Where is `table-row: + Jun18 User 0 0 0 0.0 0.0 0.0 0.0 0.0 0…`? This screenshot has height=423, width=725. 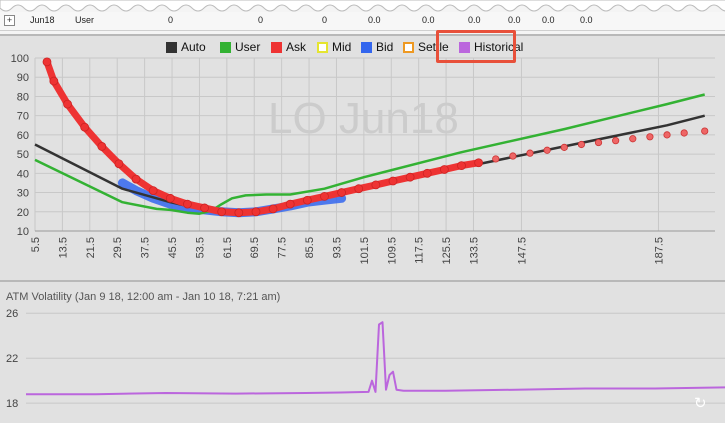 table-row: + Jun18 User 0 0 0 0.0 0.0 0.0 0.0 0.0 0… is located at coordinates (362, 21).